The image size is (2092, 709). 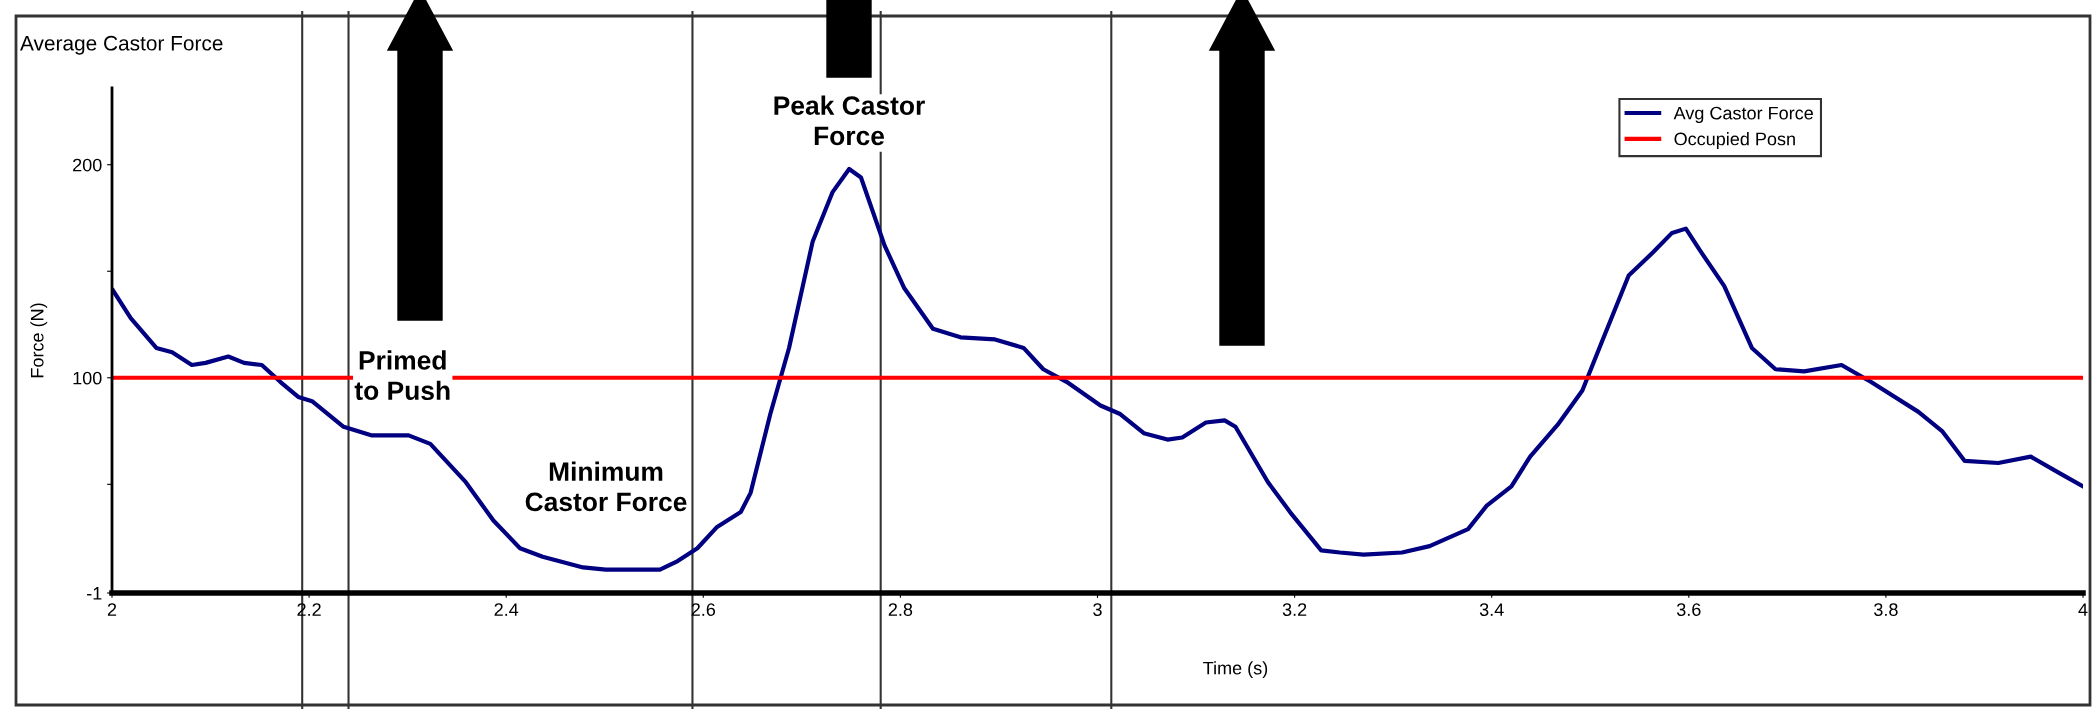 What do you see at coordinates (1235, 670) in the screenshot?
I see `x-axis-title: Time (s)` at bounding box center [1235, 670].